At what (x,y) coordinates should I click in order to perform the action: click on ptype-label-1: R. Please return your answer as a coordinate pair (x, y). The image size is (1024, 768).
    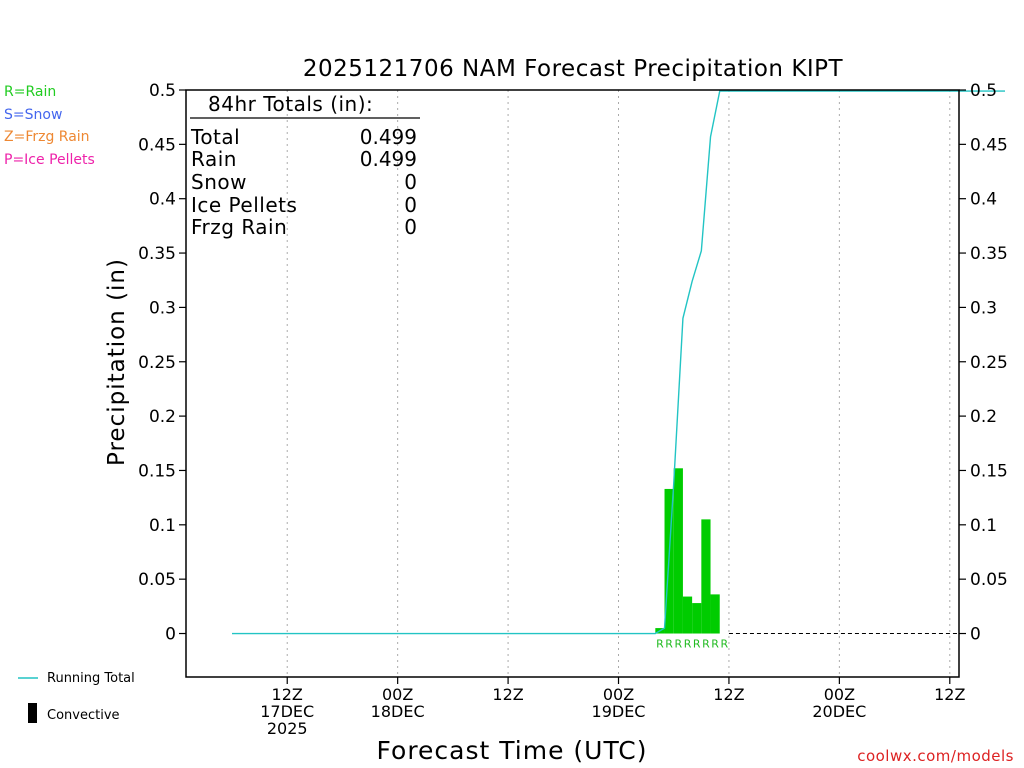
    Looking at the image, I should click on (669, 644).